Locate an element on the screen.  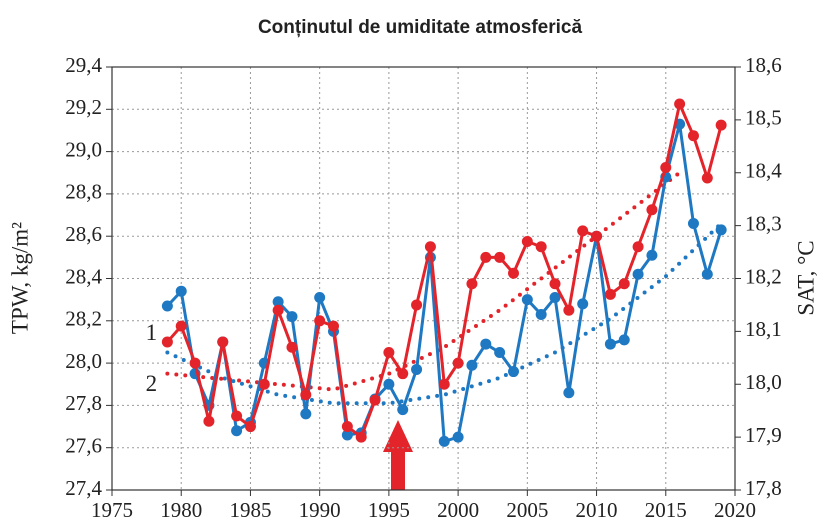
y-tick-label: 27,4 is located at coordinates (83, 488).